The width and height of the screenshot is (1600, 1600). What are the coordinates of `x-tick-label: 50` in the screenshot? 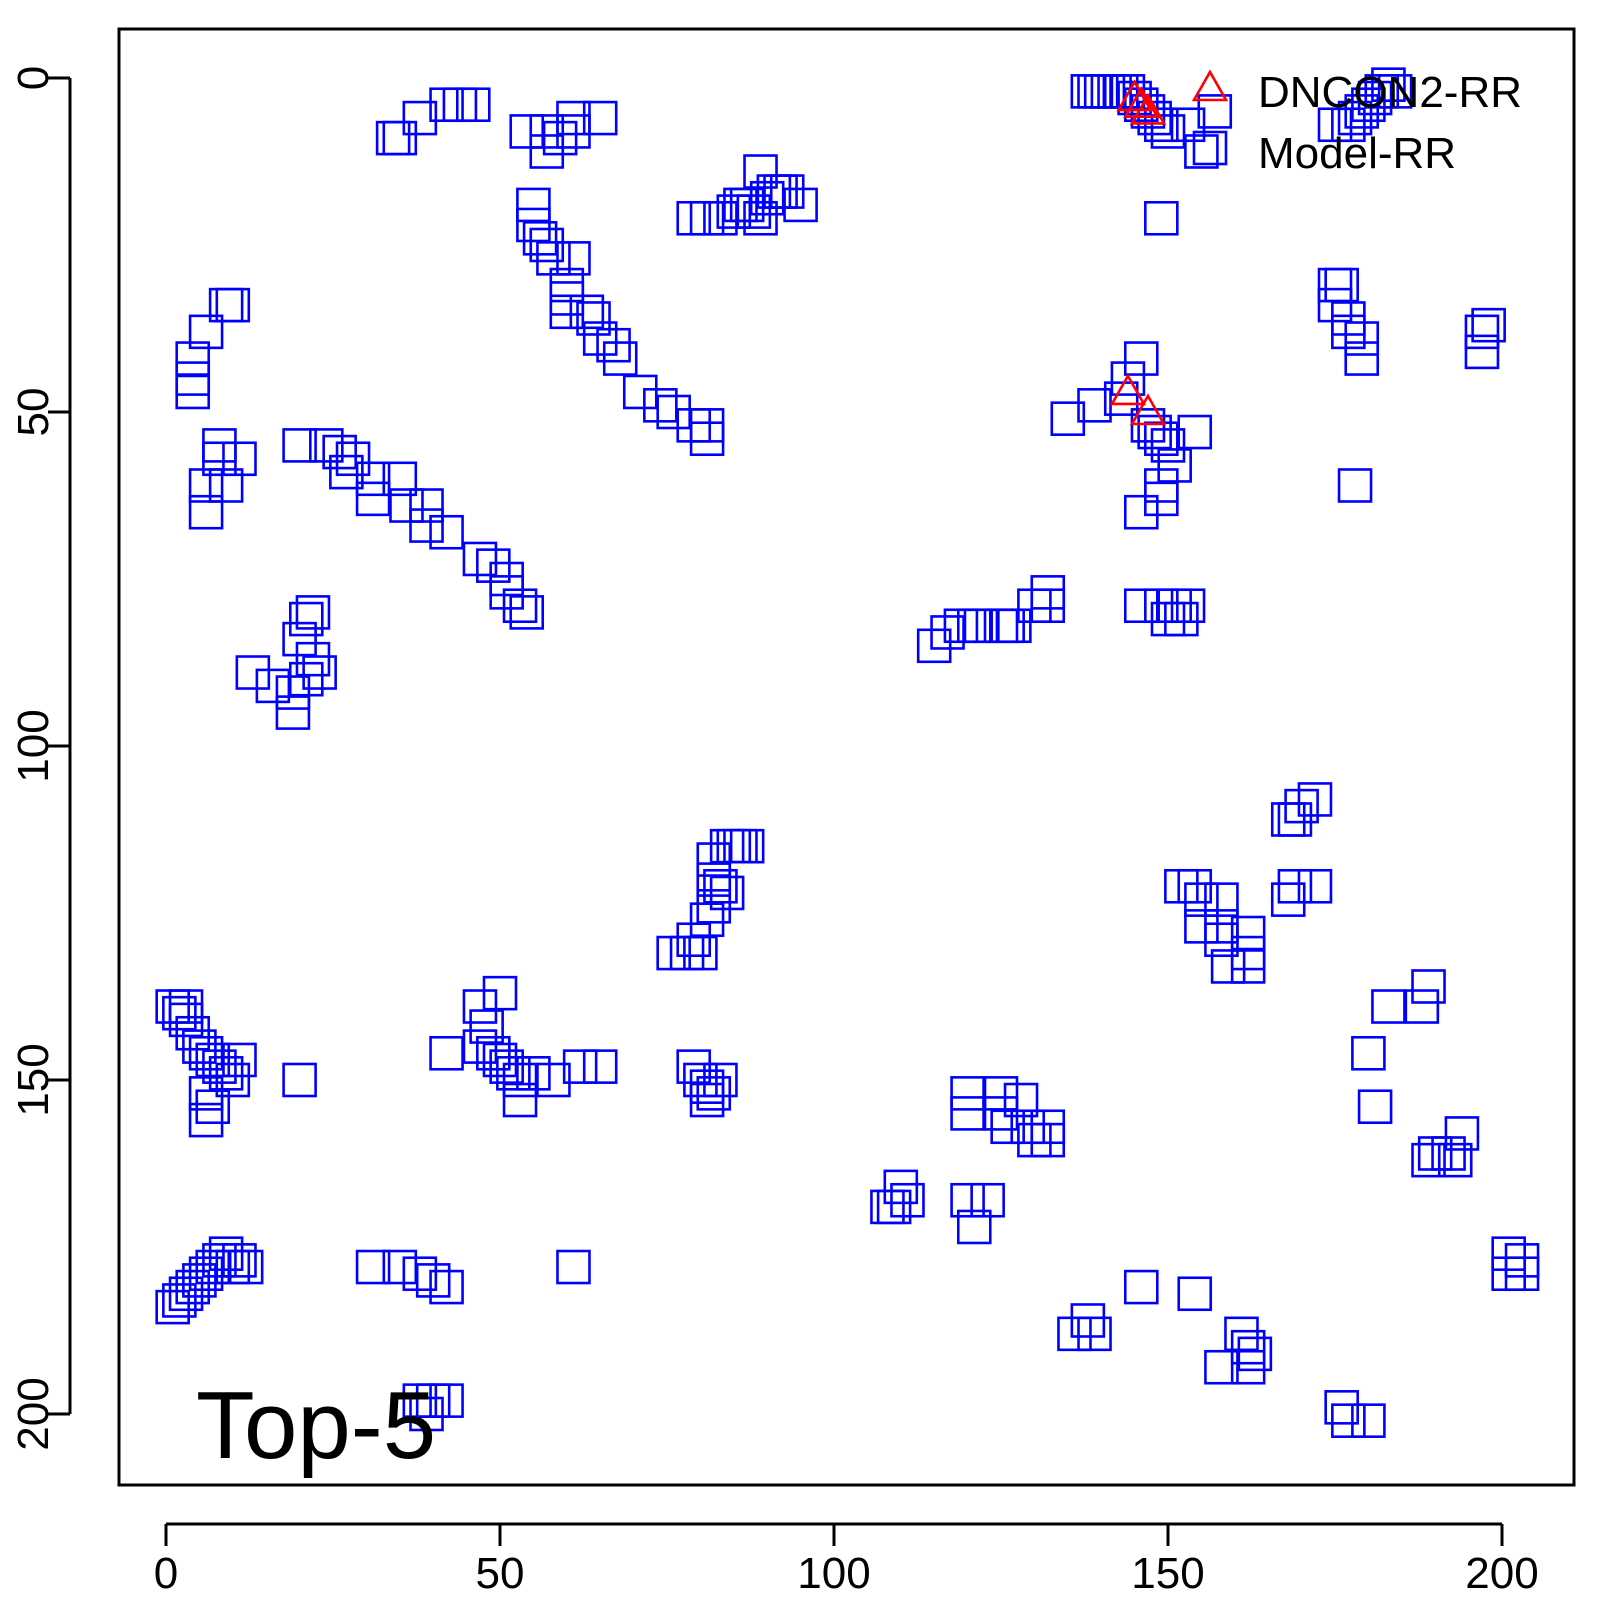 It's located at (500, 1573).